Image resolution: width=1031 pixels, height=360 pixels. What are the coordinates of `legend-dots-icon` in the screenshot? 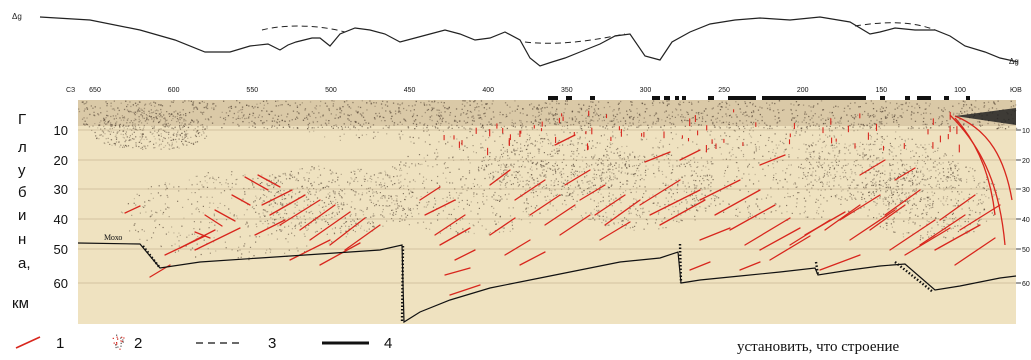 It's located at (118, 342).